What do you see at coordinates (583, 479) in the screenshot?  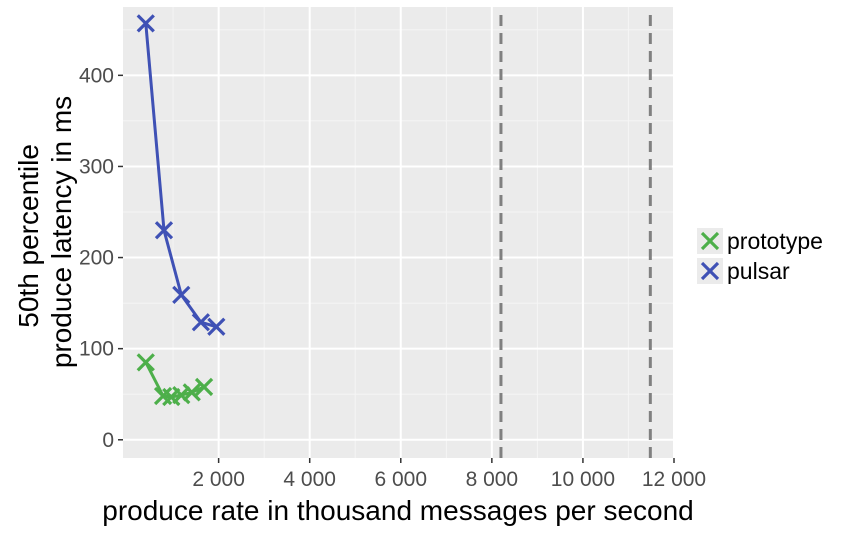 I see `x-tick-label: 10 000` at bounding box center [583, 479].